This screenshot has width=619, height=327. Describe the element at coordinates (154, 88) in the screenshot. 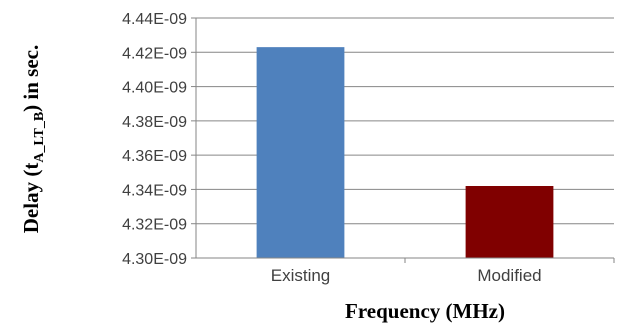

I see `y-tick-label: 4.40E-09` at that location.